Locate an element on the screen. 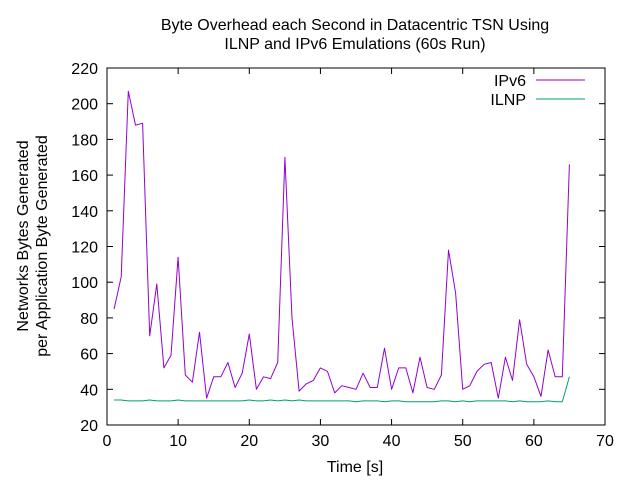 This screenshot has width=640, height=485. x-tick-label: 50 is located at coordinates (463, 441).